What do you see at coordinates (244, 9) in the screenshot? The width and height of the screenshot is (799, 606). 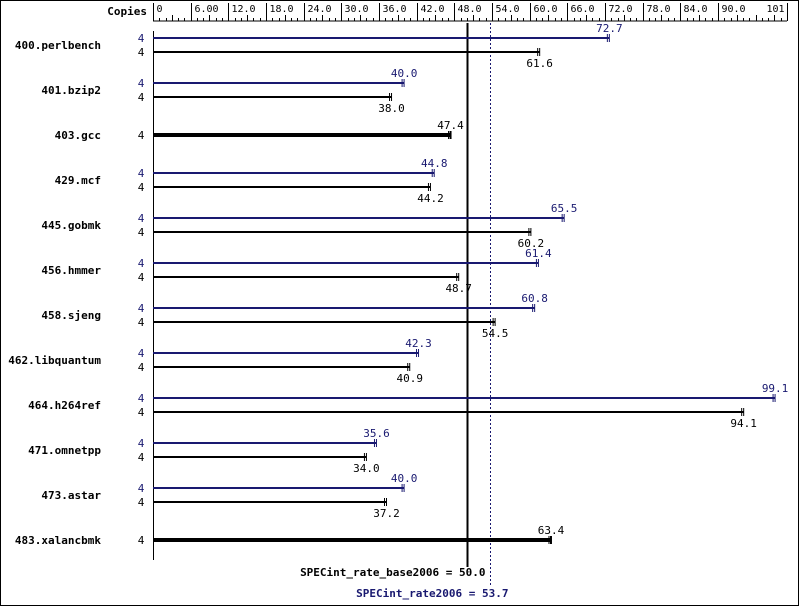 I see `x-tick-label: 12.0` at bounding box center [244, 9].